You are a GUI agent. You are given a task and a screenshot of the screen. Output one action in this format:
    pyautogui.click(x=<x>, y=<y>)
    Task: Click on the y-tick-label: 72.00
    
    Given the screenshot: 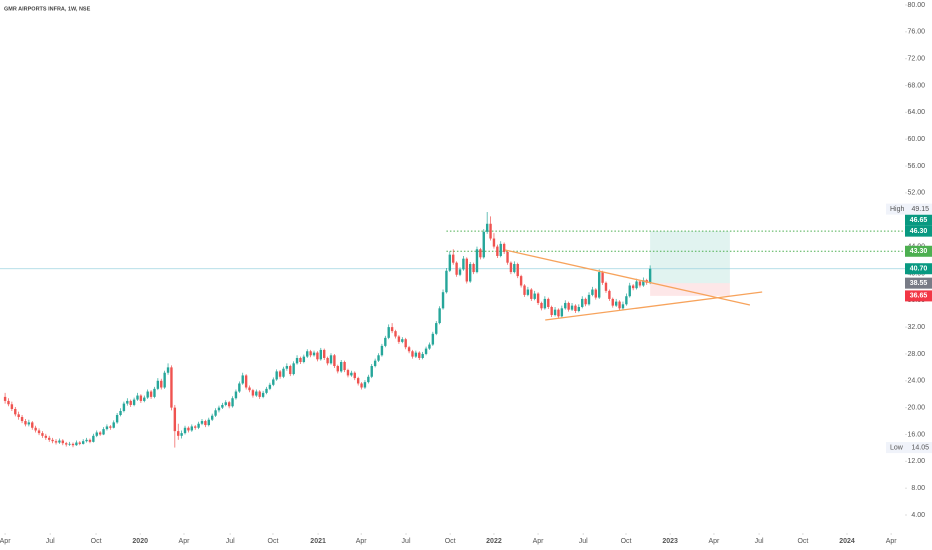 What is the action you would take?
    pyautogui.click(x=916, y=59)
    